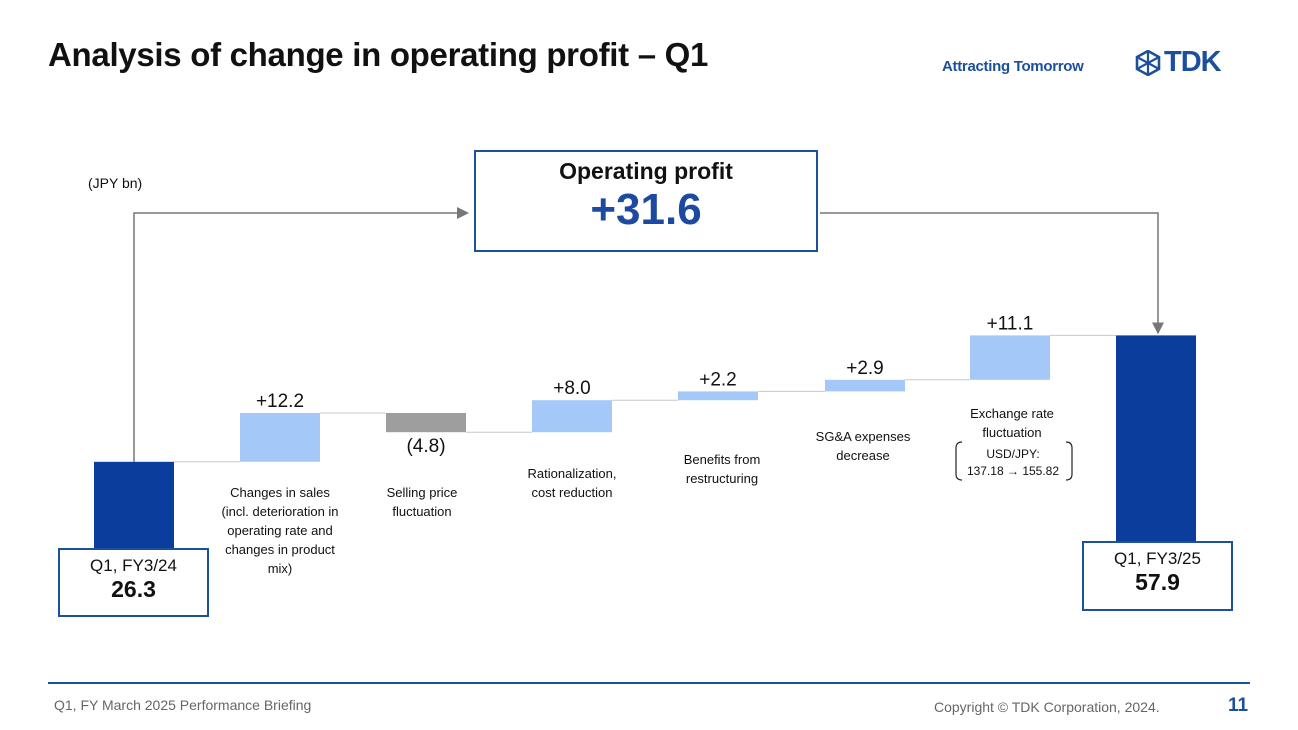 This screenshot has width=1298, height=730. Describe the element at coordinates (1012, 423) in the screenshot. I see `category-annotation: Exchange rate fluctuation` at that location.